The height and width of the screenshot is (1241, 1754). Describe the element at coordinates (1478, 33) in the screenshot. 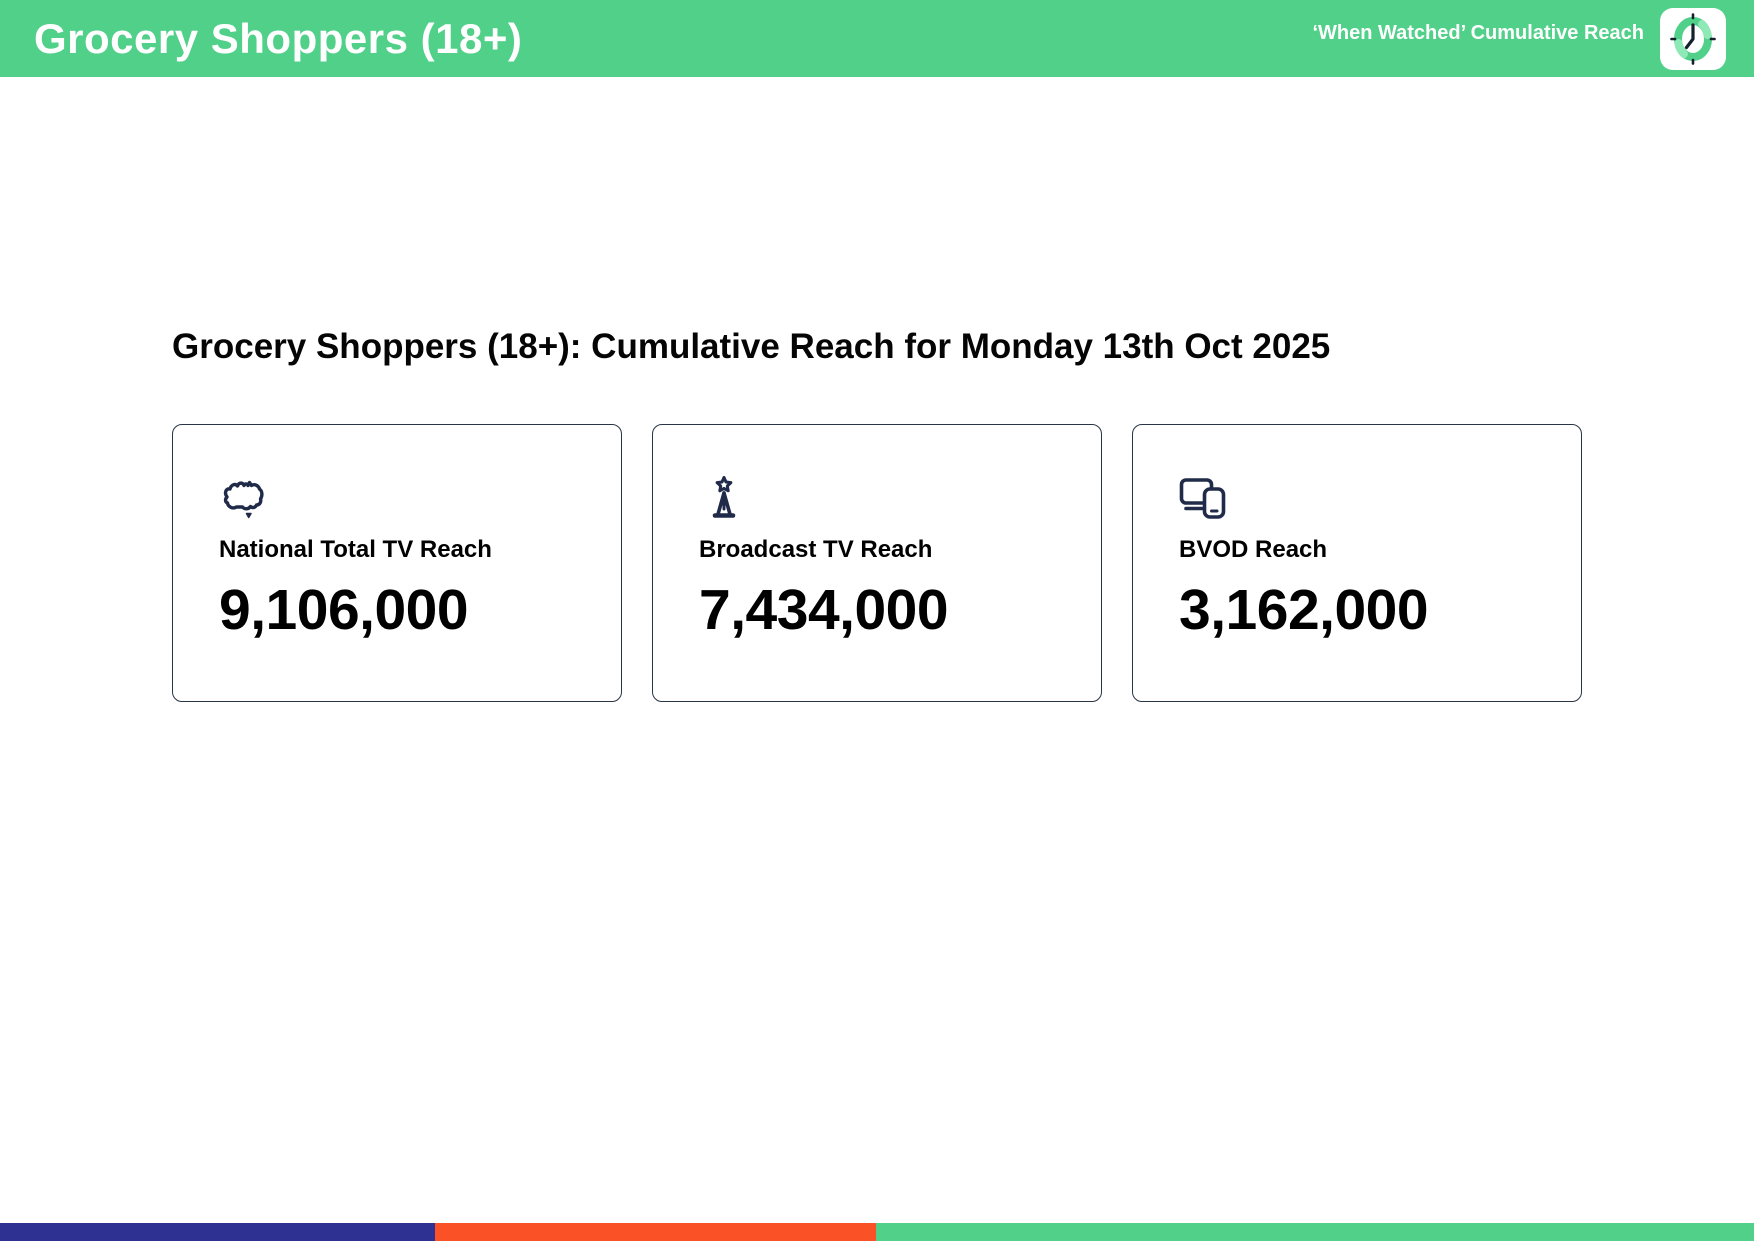

I see `header-subtitle: ‘When Watched’ Cumulative Reach` at that location.